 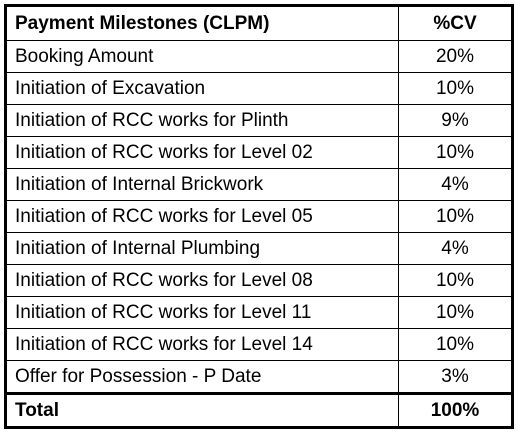 I want to click on body-row: Initiation of RCC works for Level 08 10%, so click(x=259, y=280).